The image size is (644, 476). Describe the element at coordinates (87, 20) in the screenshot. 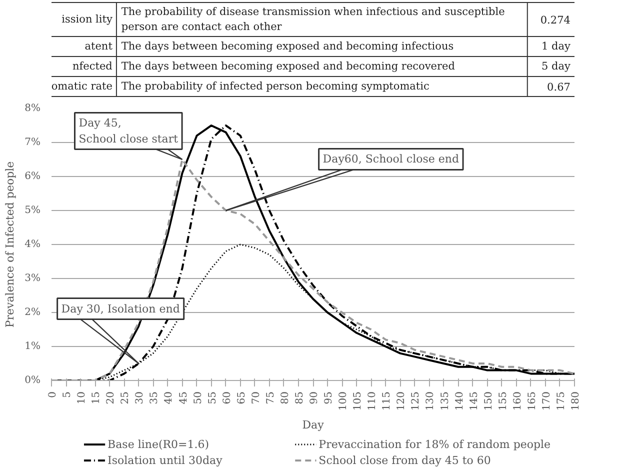

I see `text: ission lity` at that location.